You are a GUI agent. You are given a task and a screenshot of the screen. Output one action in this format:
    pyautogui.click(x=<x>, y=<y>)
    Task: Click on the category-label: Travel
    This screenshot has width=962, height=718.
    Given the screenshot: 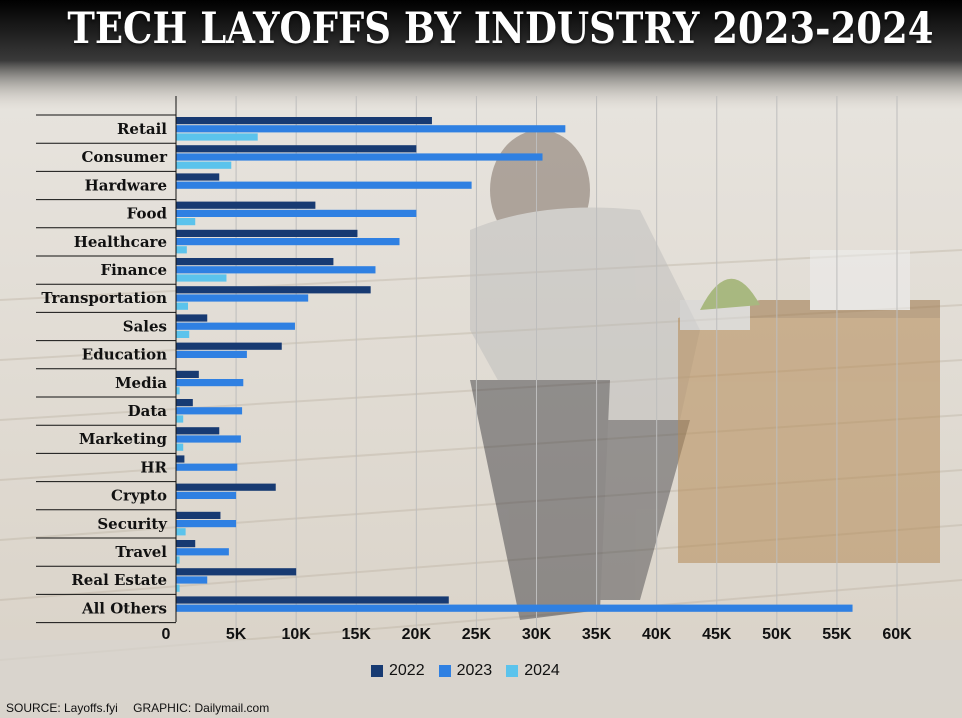 What is the action you would take?
    pyautogui.click(x=141, y=552)
    